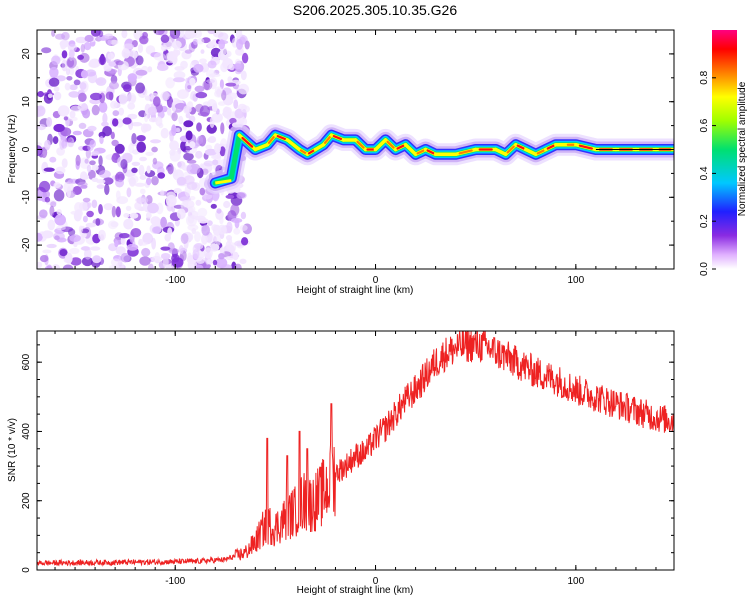 The width and height of the screenshot is (750, 600). Describe the element at coordinates (26, 244) in the screenshot. I see `y-tick-label: -20` at that location.